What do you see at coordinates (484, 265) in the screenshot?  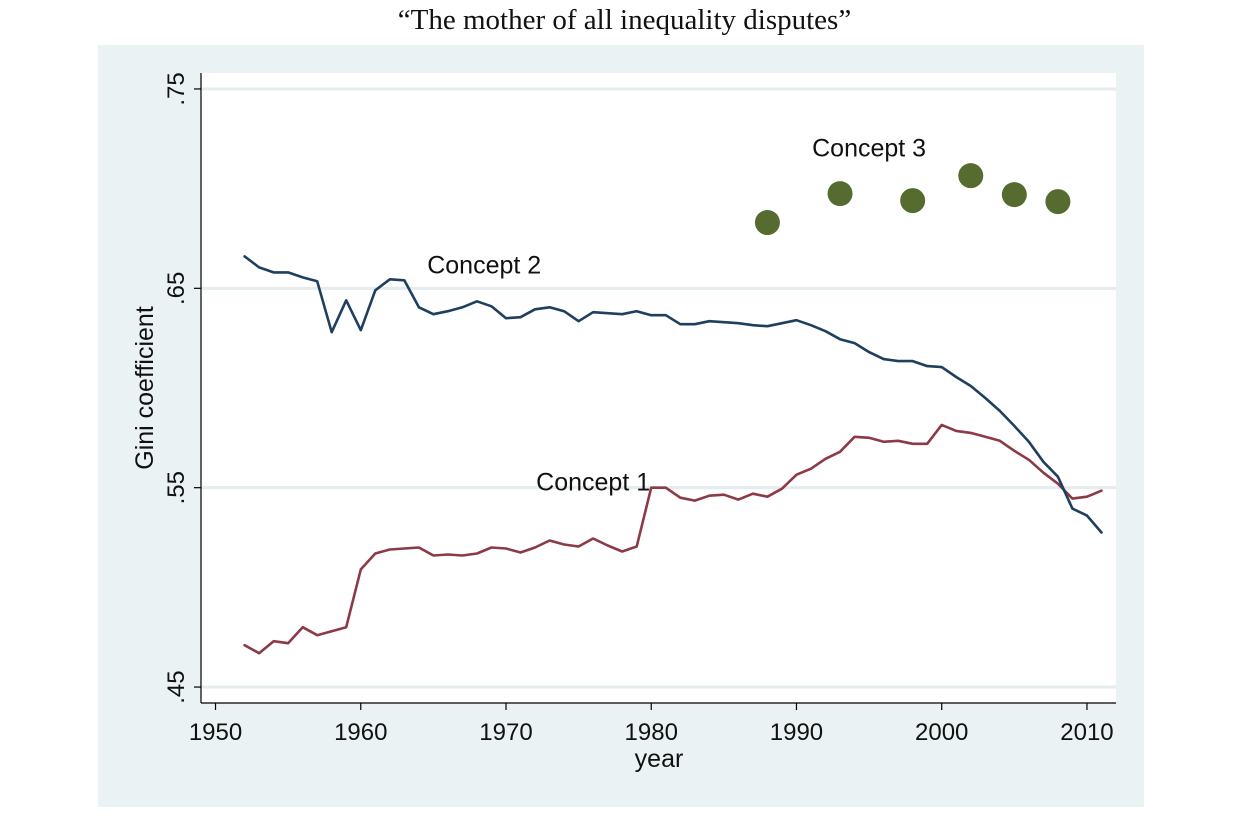 I see `concept-2-label: Concept 2` at bounding box center [484, 265].